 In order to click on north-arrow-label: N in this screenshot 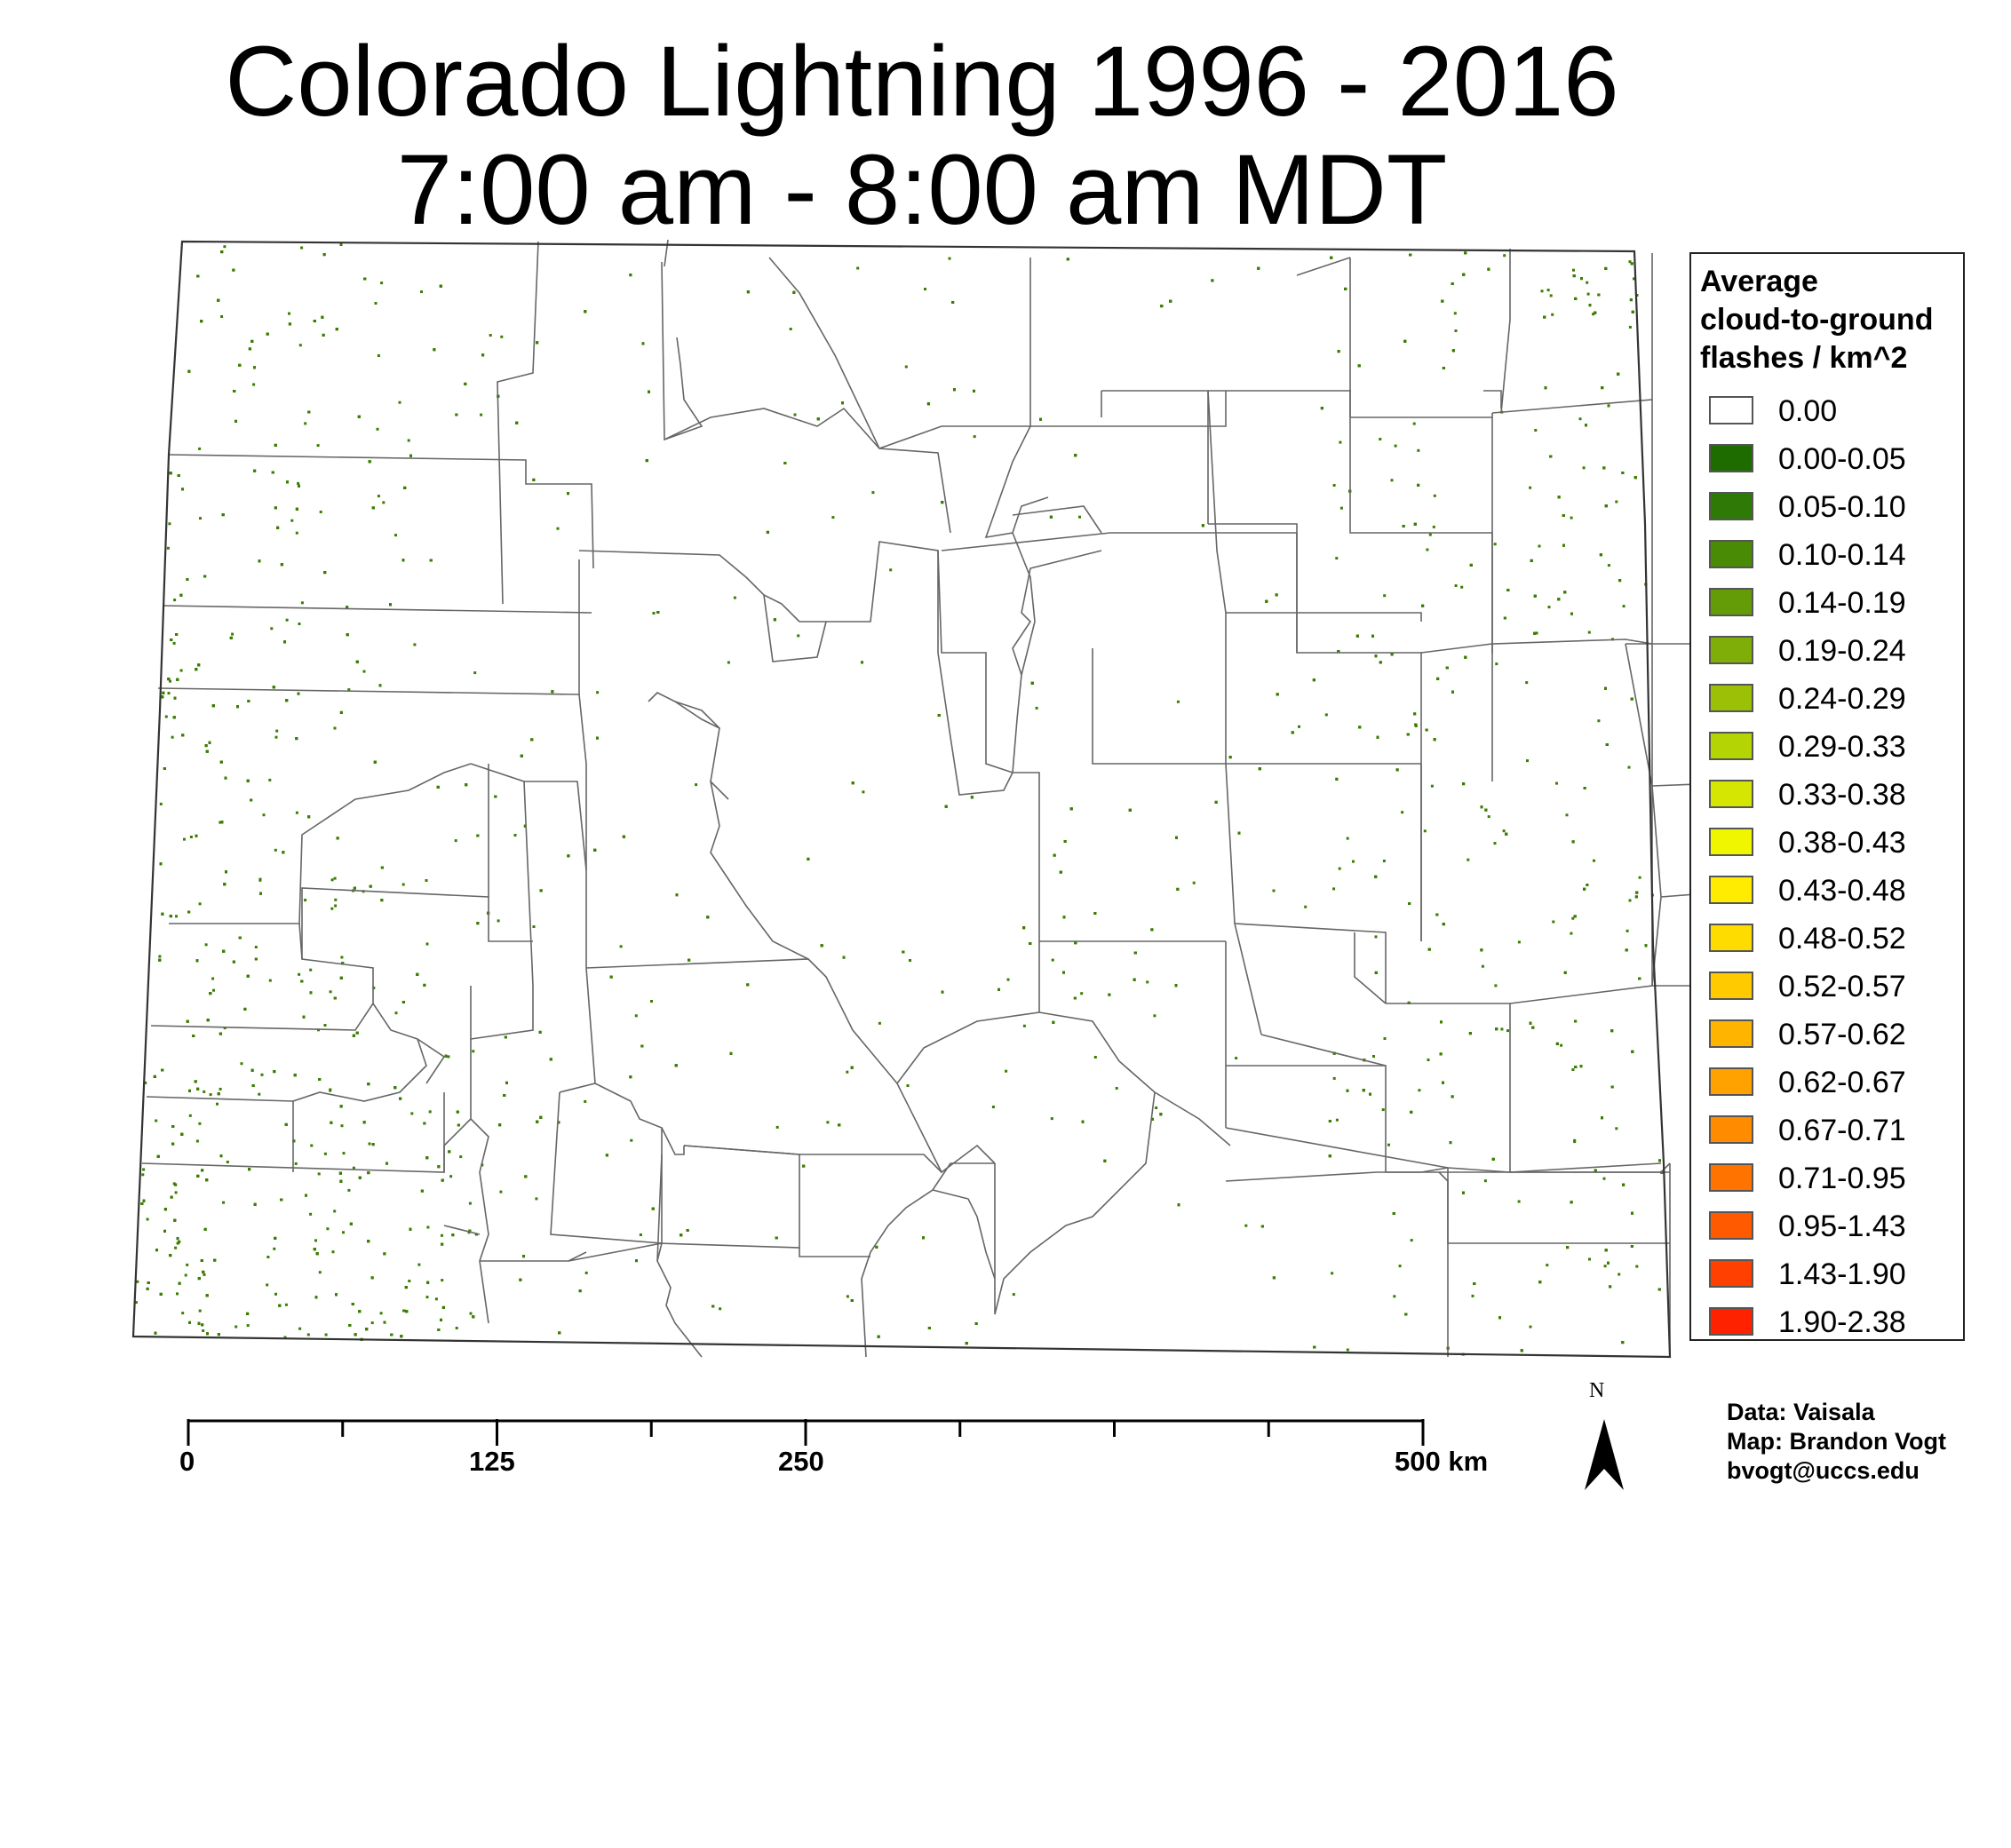, I will do `click(1597, 1390)`.